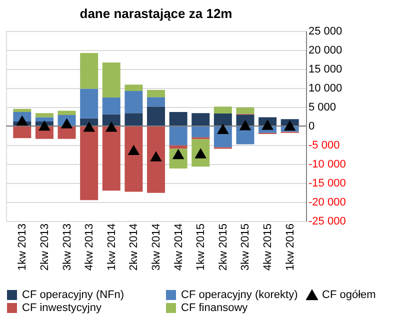  I want to click on legend-label: CF inwestycyjny, so click(62, 308).